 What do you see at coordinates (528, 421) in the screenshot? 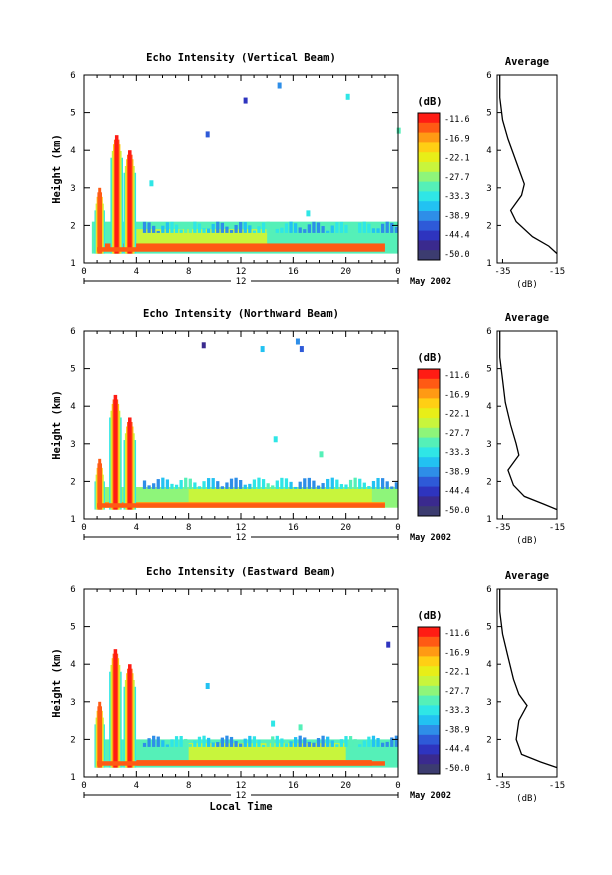
I see `avg-profile-line` at bounding box center [528, 421].